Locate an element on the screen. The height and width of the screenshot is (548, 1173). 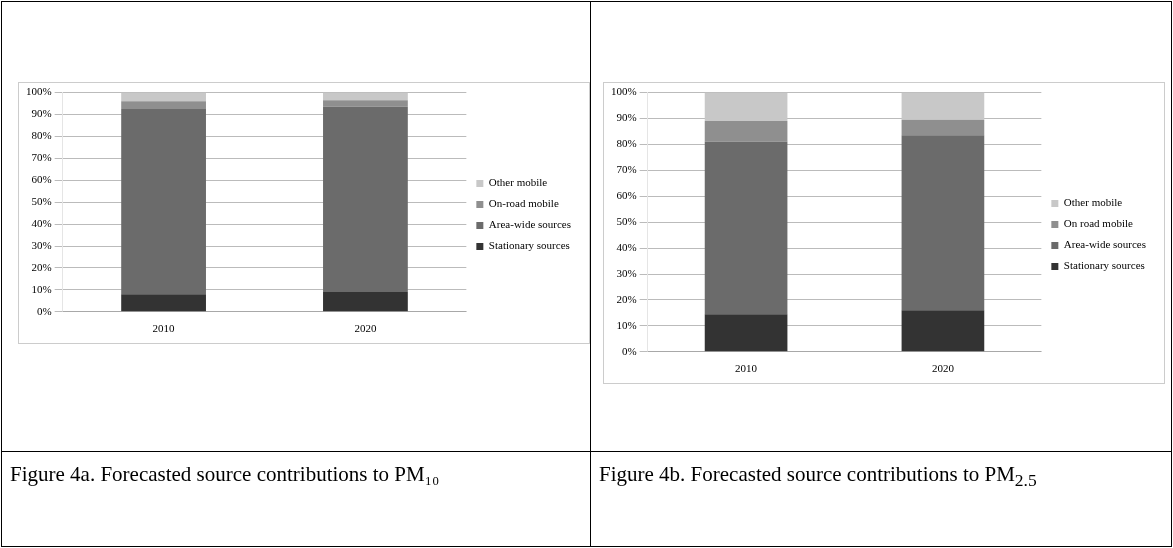
text: Figure 4b. Forecasted source contributions to PM$_{2.5}$ is located at coordinates (881, 499).